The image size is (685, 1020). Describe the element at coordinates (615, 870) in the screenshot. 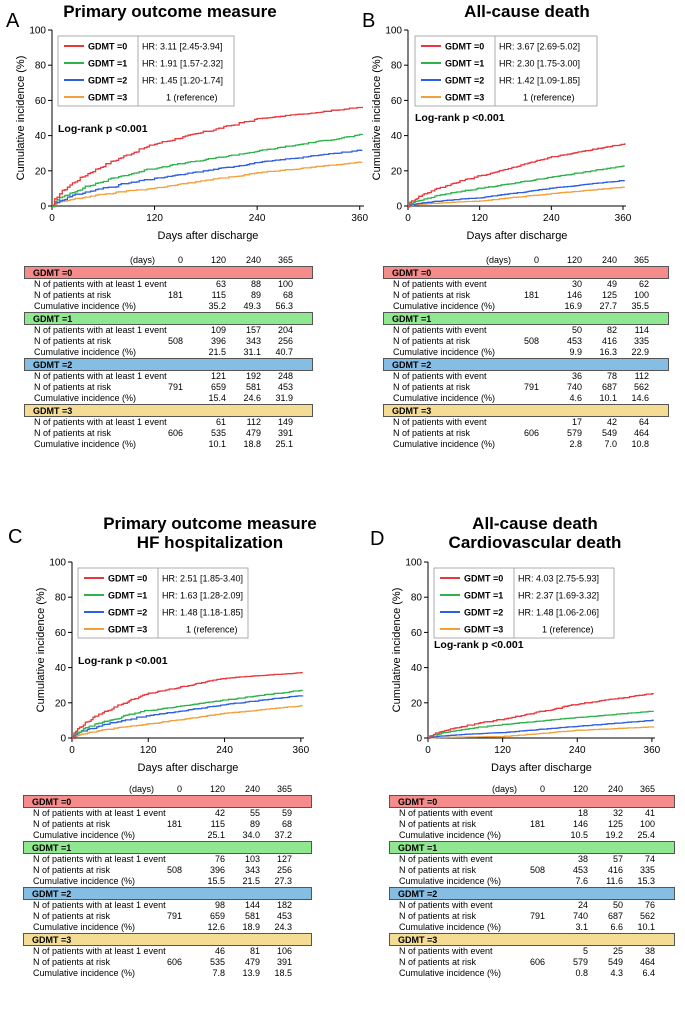

I see `cell-value: 416` at that location.